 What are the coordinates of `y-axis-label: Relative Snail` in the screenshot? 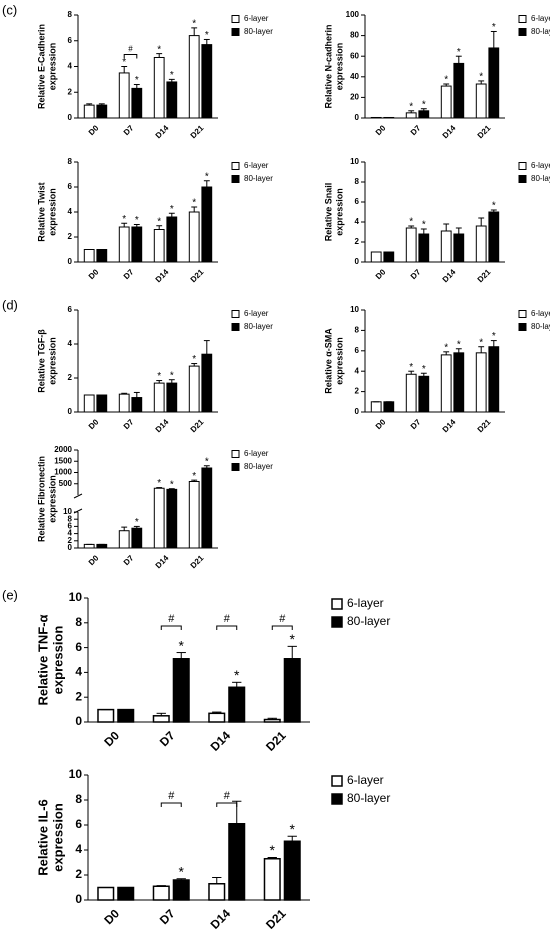 It's located at (328, 212).